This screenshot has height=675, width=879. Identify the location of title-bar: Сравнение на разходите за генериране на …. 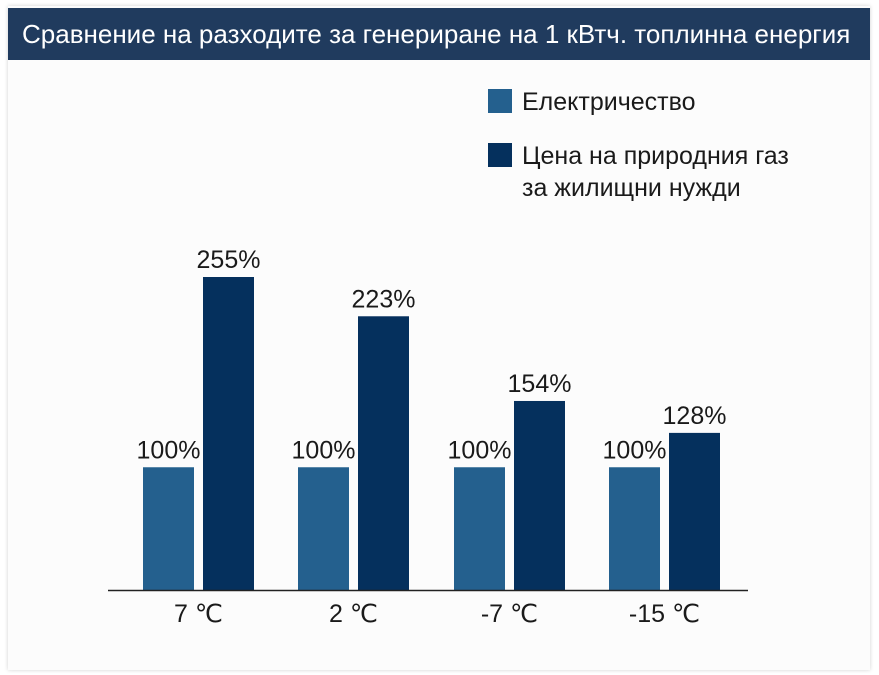
(439, 34).